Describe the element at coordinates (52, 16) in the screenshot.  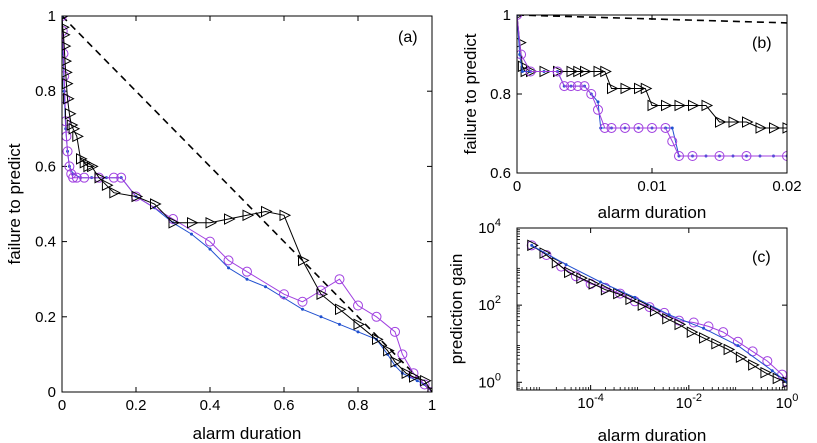
I see `y-tick-label: 1` at that location.